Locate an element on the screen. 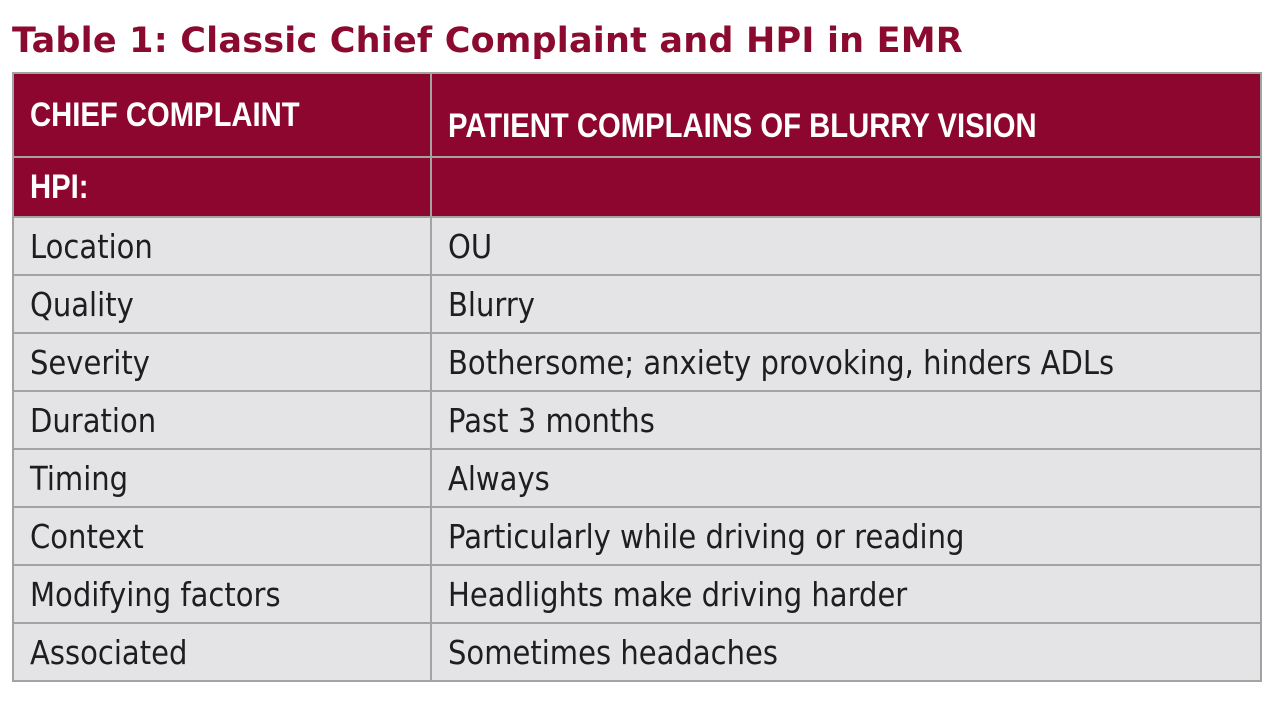 The height and width of the screenshot is (727, 1280). row-label: Context is located at coordinates (87, 536).